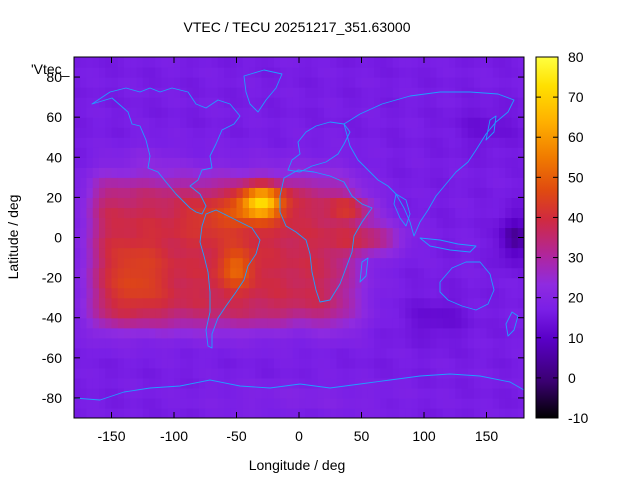 The width and height of the screenshot is (640, 480). Describe the element at coordinates (52, 398) in the screenshot. I see `y-tick-label: -80` at that location.